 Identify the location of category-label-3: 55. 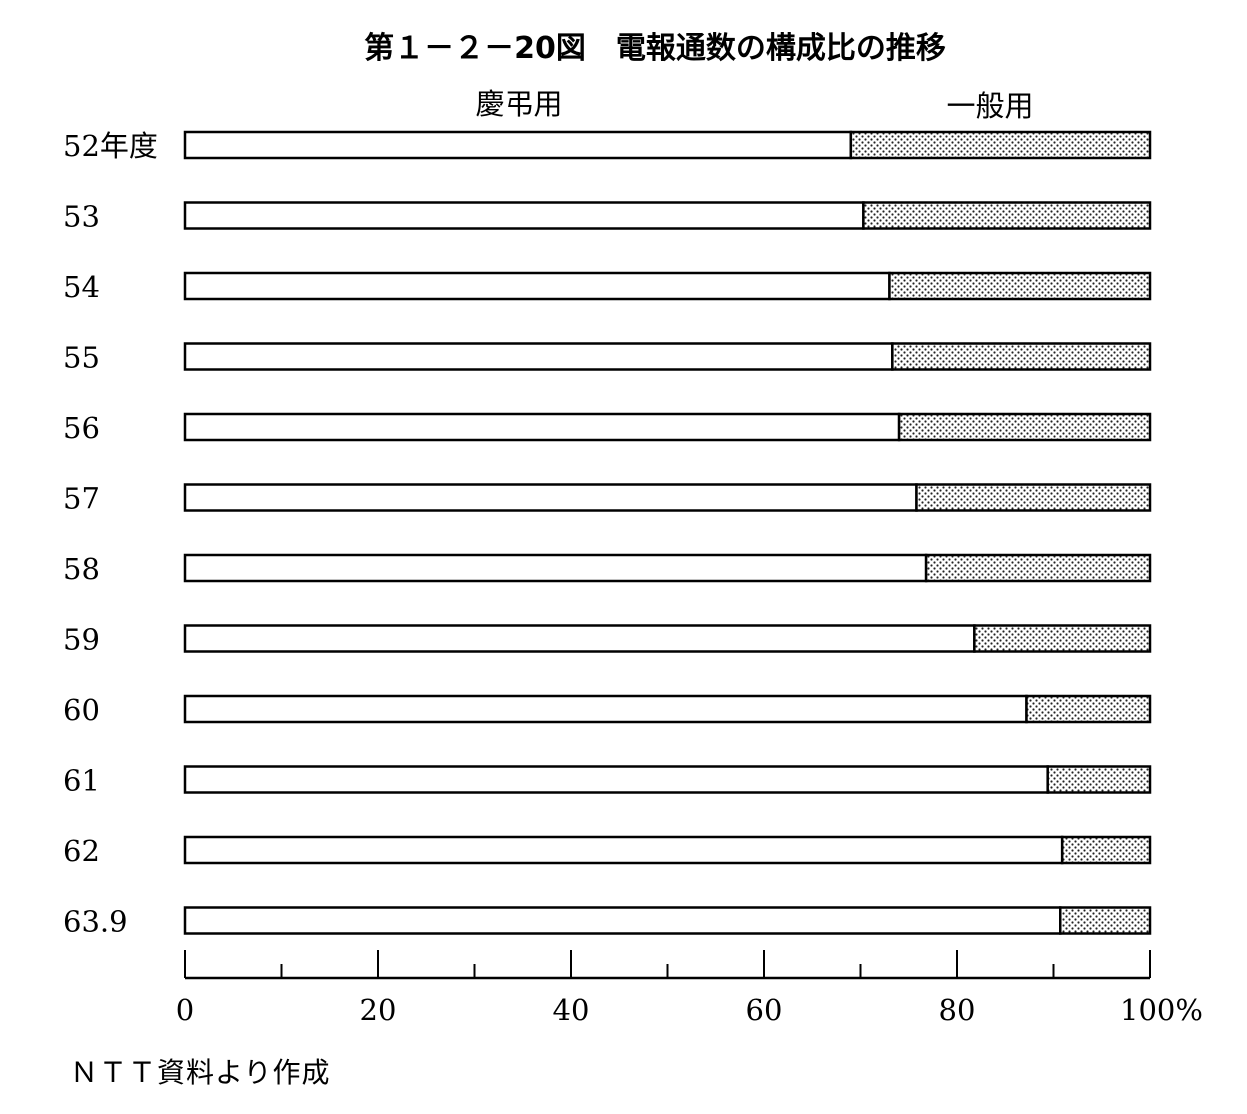
(81, 358).